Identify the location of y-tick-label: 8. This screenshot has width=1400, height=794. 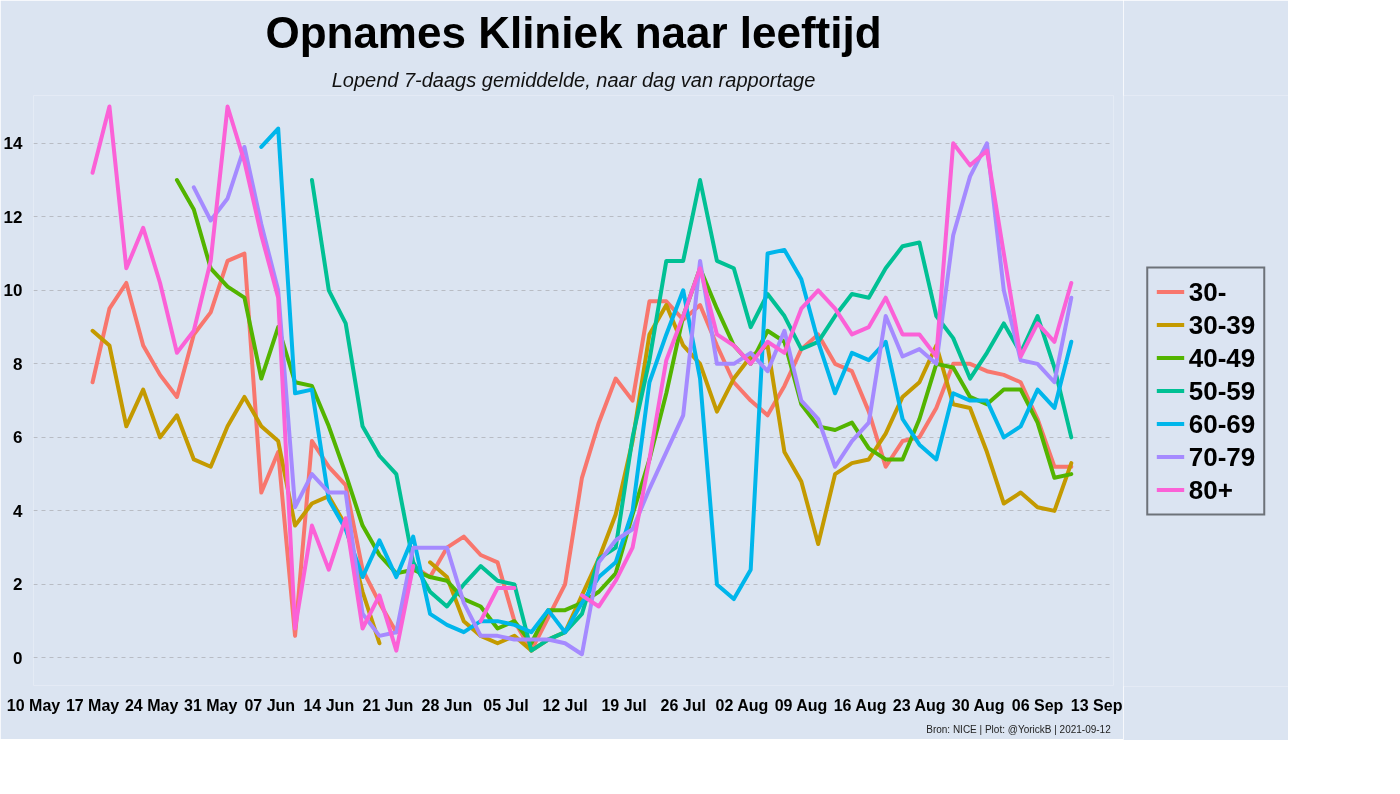
(18, 364).